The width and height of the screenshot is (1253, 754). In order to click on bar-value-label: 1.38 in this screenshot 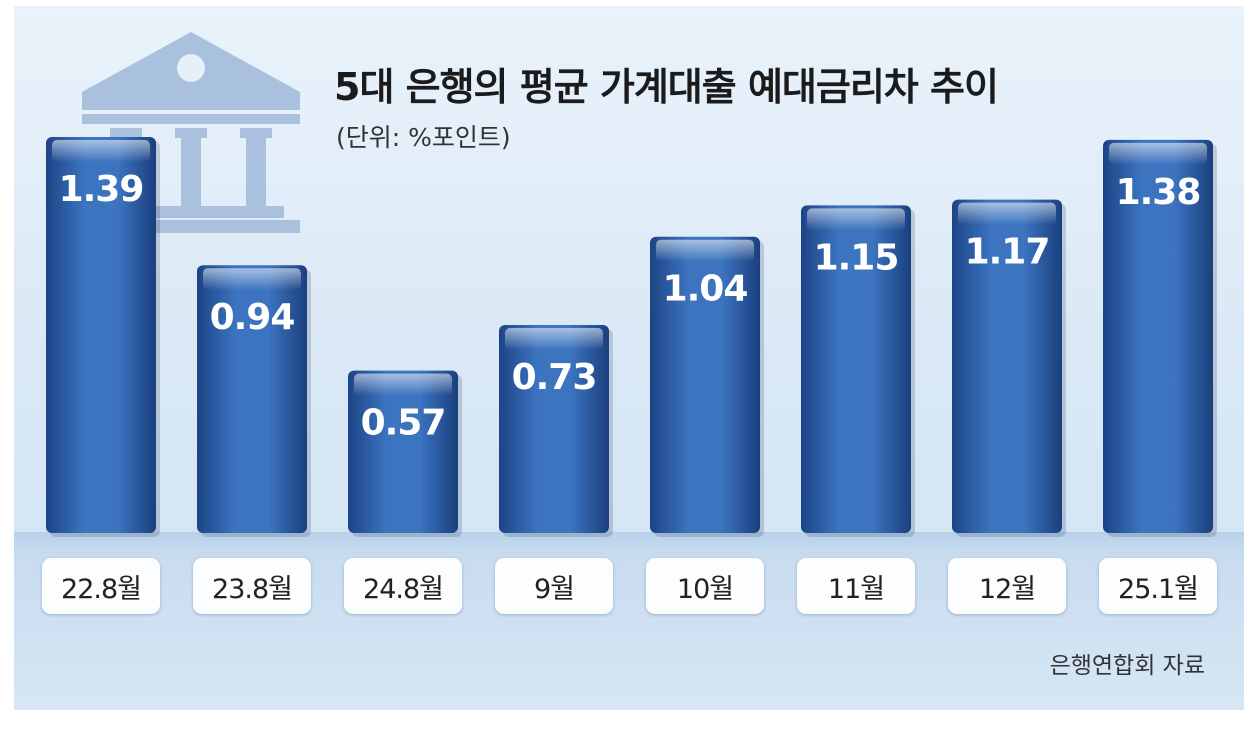, I will do `click(1158, 192)`.